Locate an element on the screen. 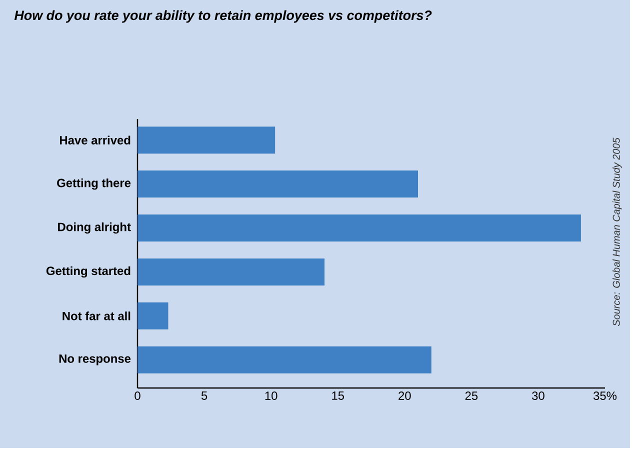  x-tick-label: 25 is located at coordinates (471, 396).